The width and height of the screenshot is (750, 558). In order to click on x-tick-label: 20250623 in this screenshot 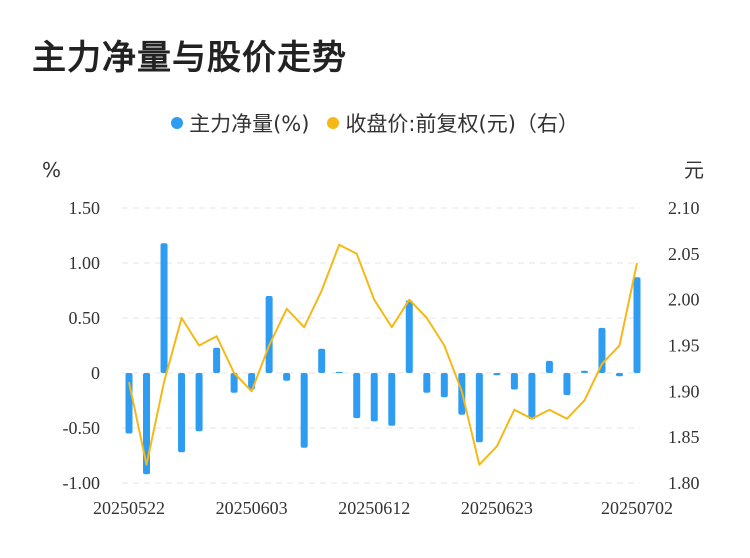, I will do `click(497, 508)`.